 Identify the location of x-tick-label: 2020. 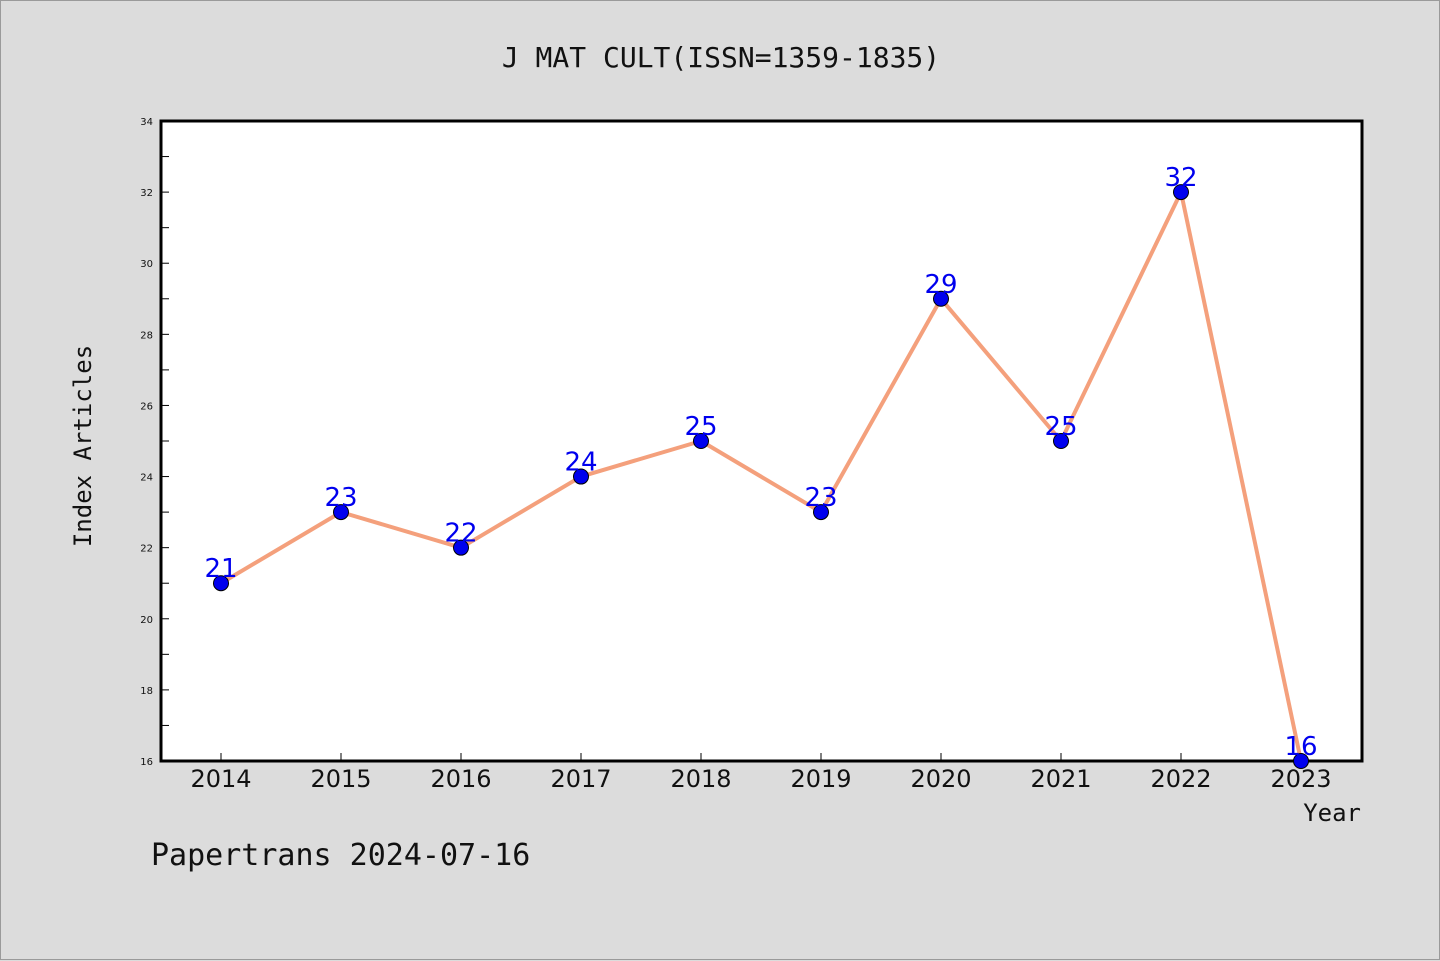
(940, 779).